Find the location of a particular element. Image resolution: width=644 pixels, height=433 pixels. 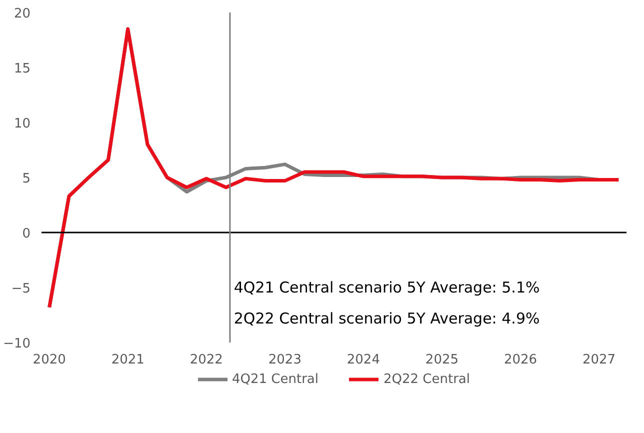

y-tick-label: 15 is located at coordinates (22, 69).